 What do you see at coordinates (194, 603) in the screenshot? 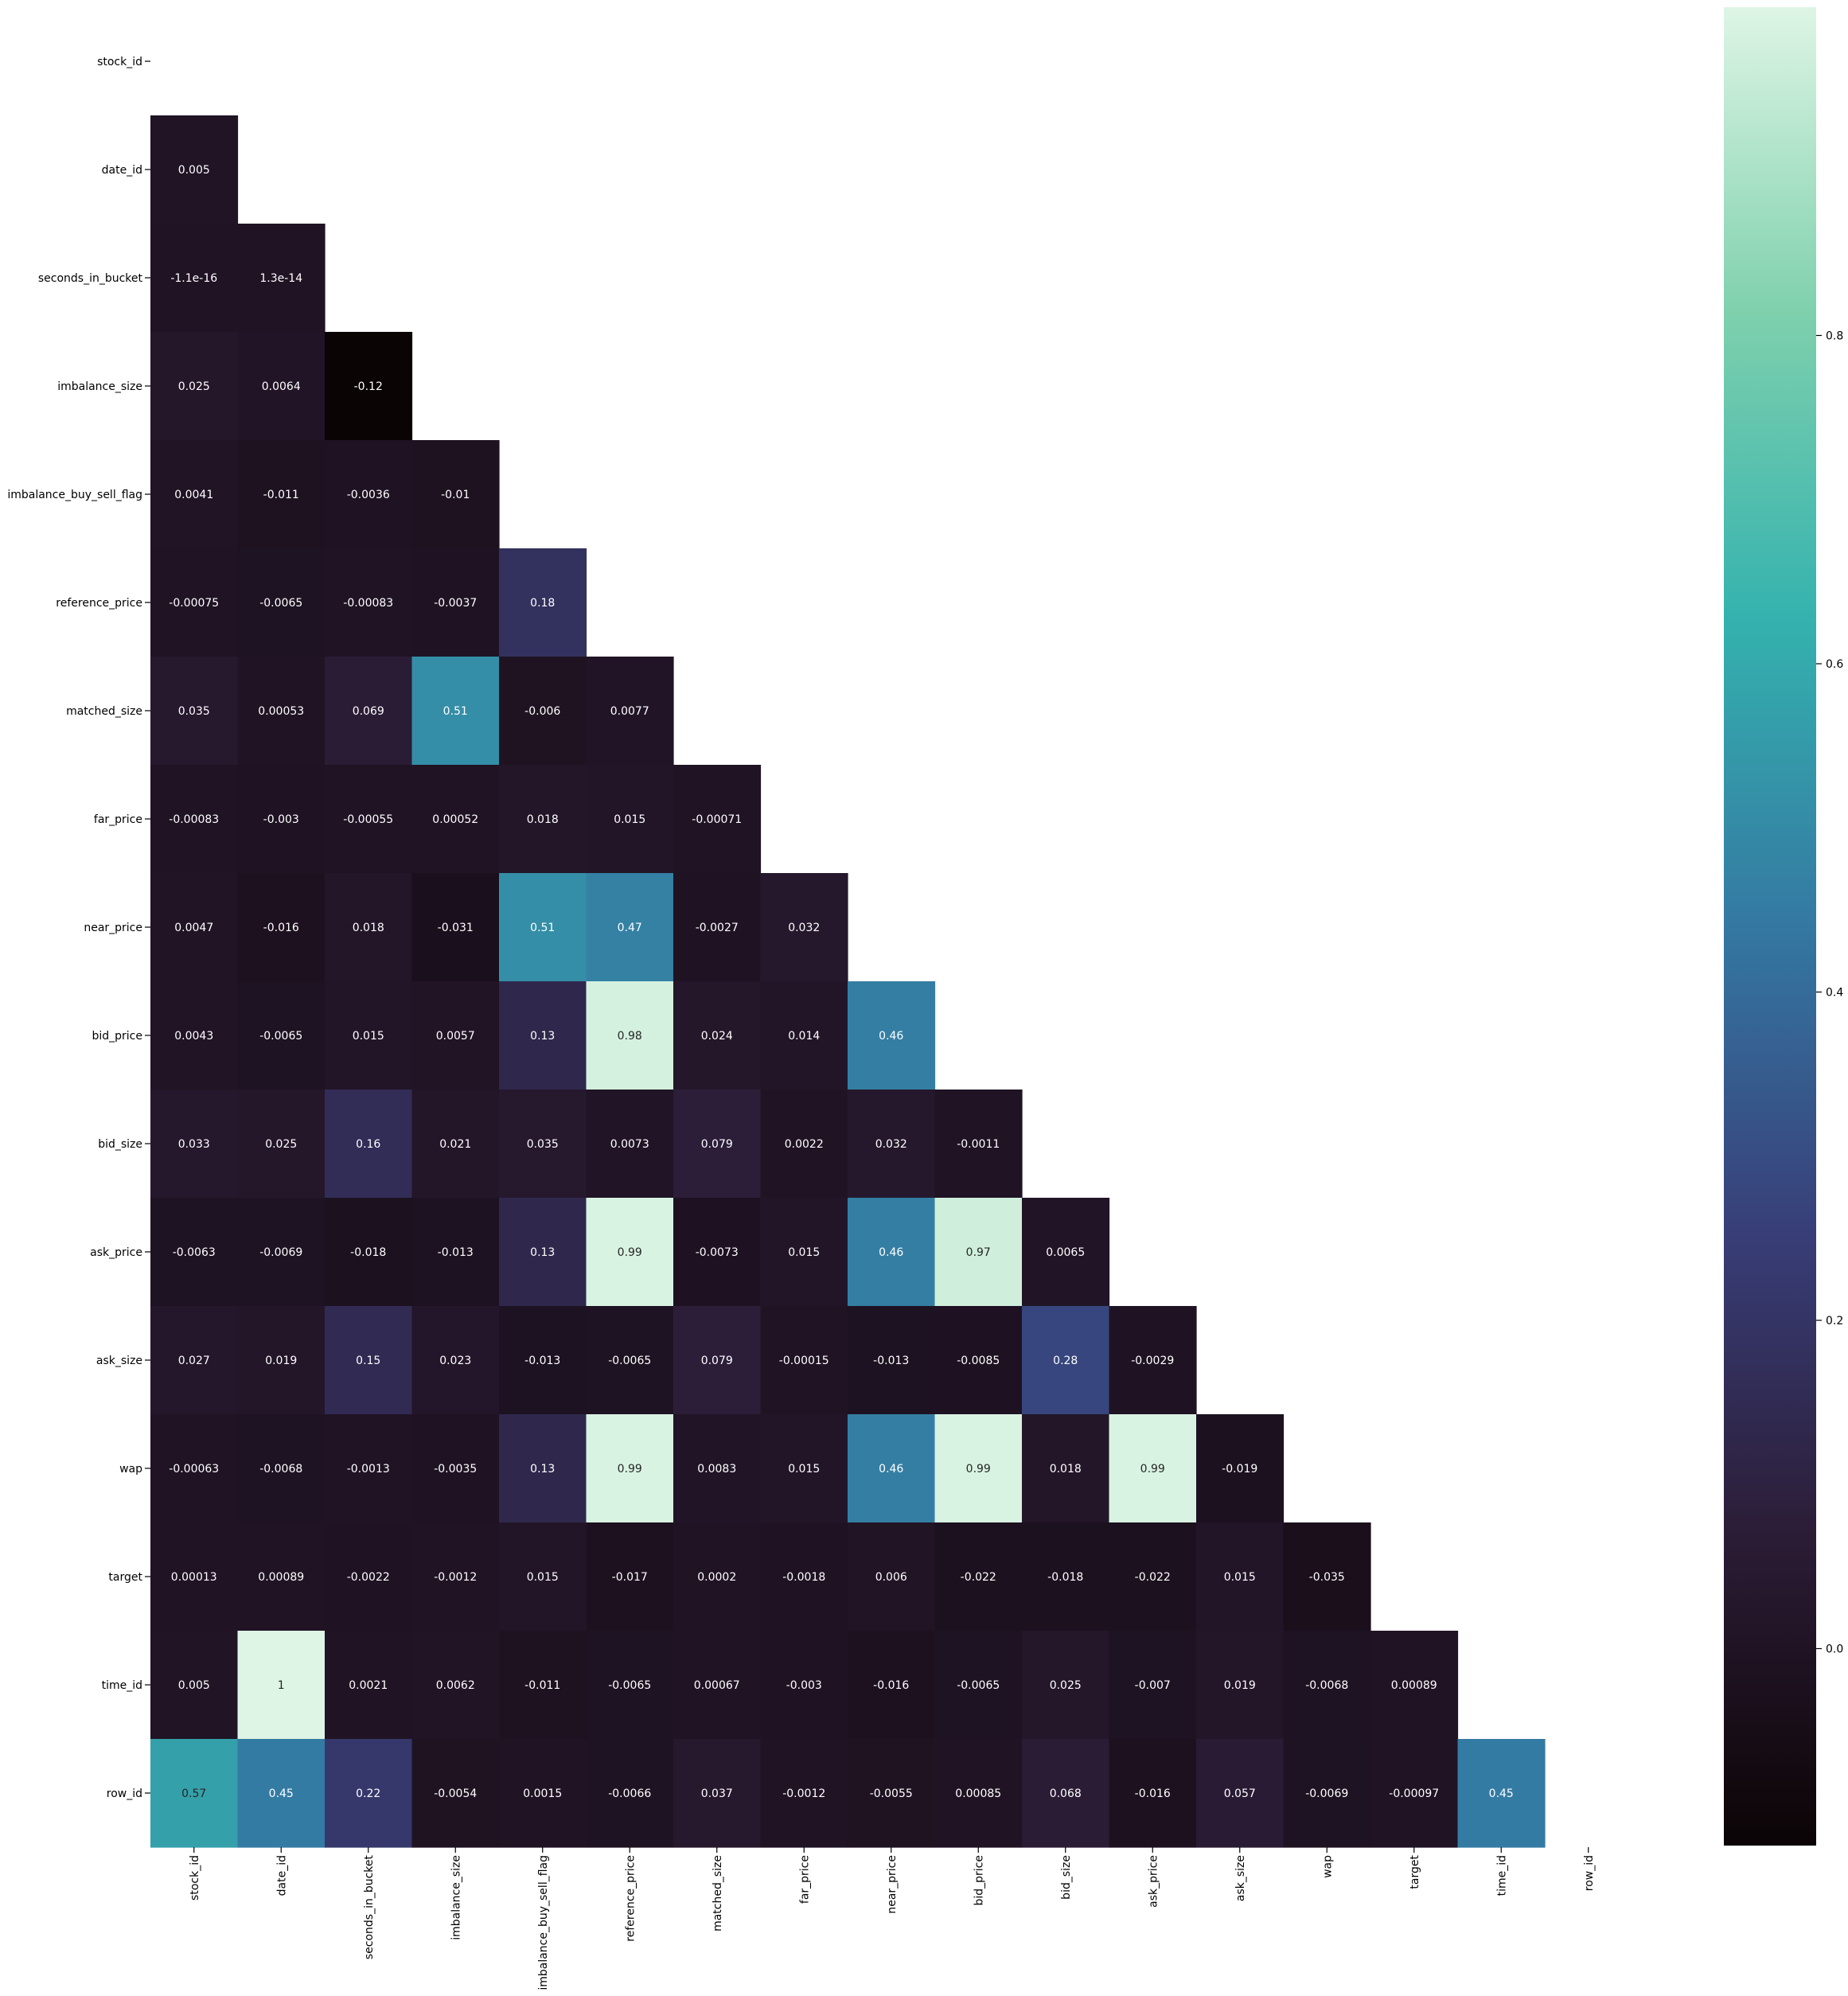
I see `cell-value-label: -0.00075` at bounding box center [194, 603].